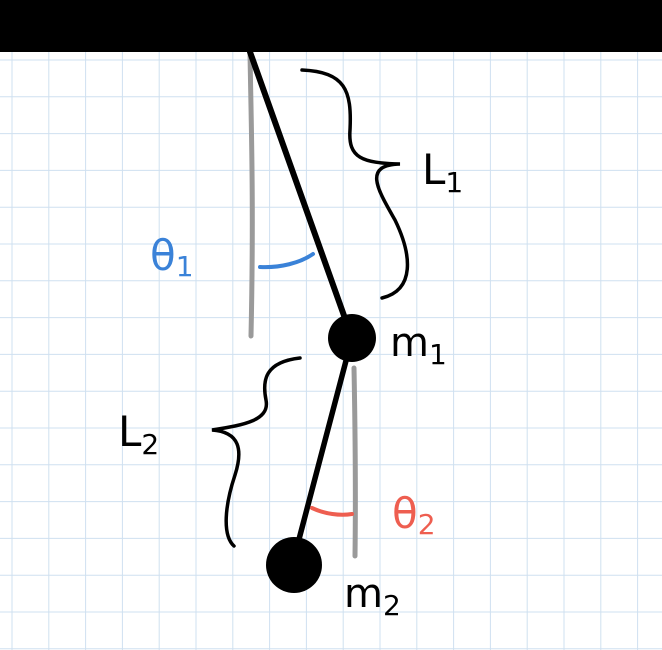 Image resolution: width=662 pixels, height=650 pixels. Describe the element at coordinates (331, 26) in the screenshot. I see `ceiling-bar` at that location.